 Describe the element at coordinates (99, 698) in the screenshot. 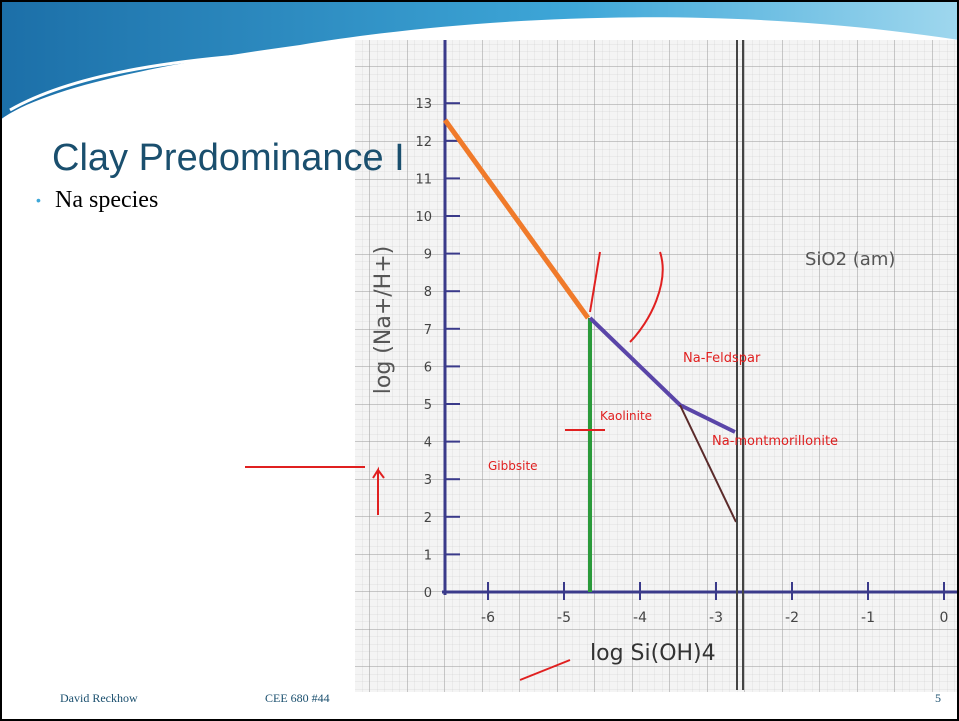

I see `footer-author: David Reckhow` at that location.